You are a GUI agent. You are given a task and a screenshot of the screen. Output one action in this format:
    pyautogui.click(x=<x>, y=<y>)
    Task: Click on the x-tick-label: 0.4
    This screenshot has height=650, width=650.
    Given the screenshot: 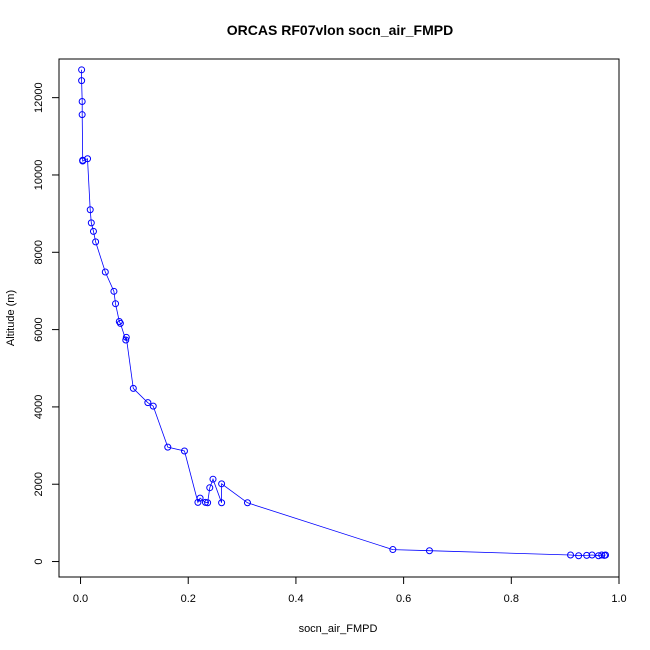 What is the action you would take?
    pyautogui.click(x=295, y=599)
    